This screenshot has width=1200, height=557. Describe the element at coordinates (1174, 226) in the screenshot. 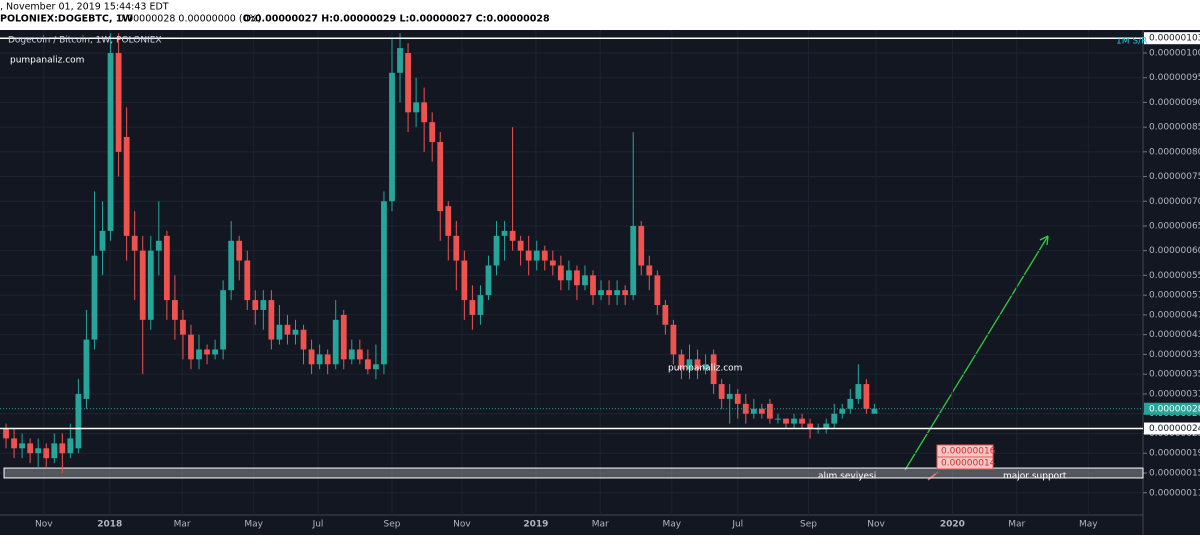

I see `y-tick-label: 0.00000065` at that location.